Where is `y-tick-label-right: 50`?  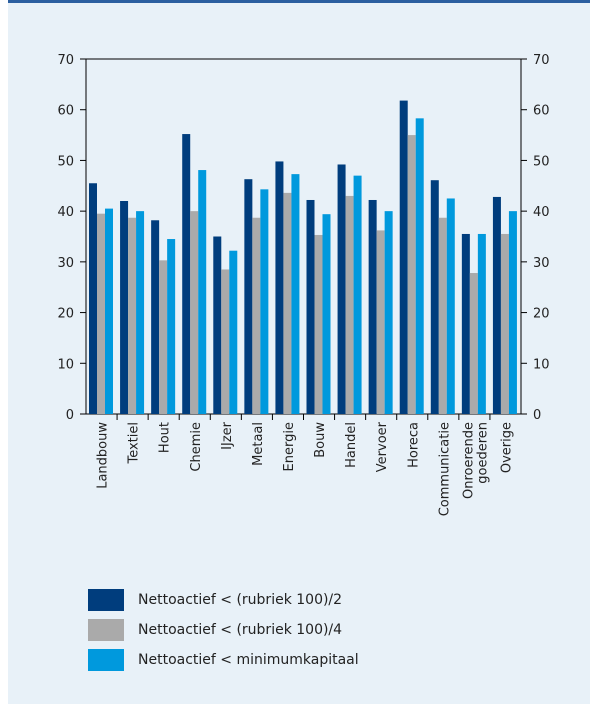 y-tick-label-right: 50 is located at coordinates (541, 161).